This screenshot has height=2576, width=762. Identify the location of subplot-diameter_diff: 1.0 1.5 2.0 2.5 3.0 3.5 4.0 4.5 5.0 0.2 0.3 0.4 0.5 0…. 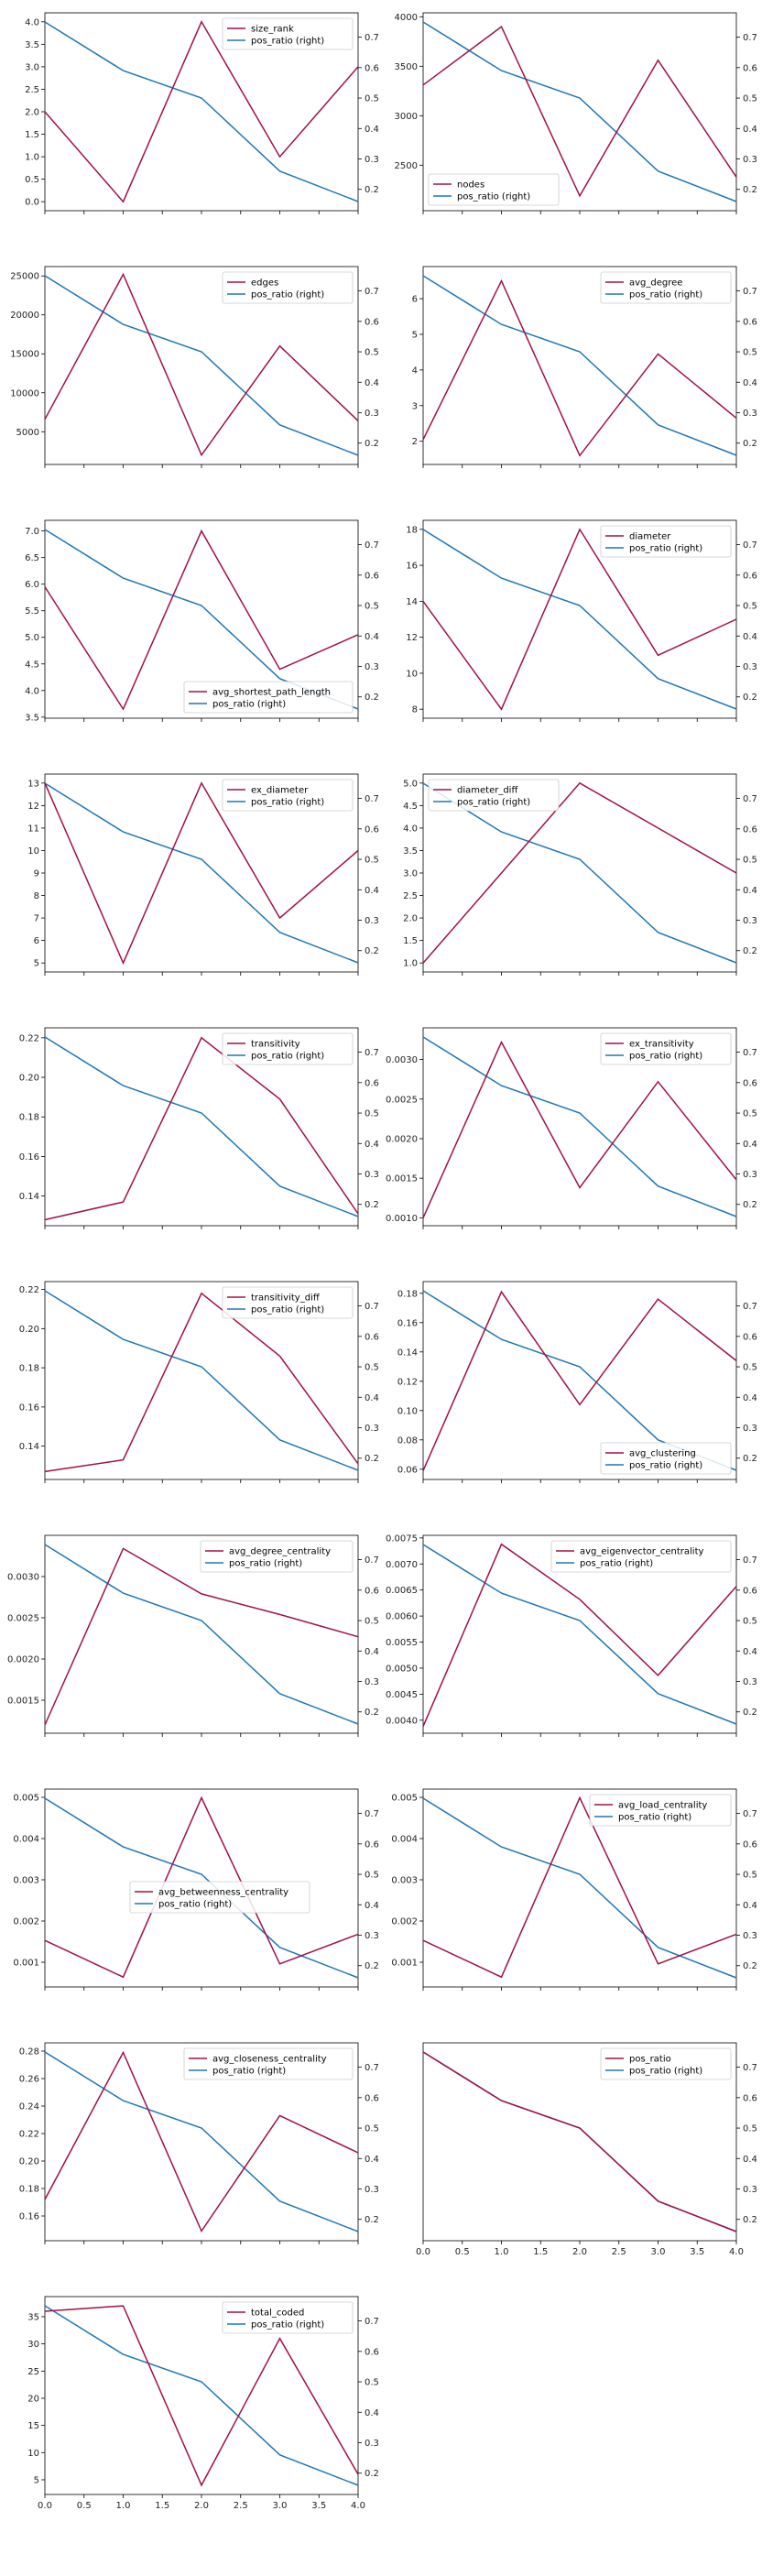
(580, 875).